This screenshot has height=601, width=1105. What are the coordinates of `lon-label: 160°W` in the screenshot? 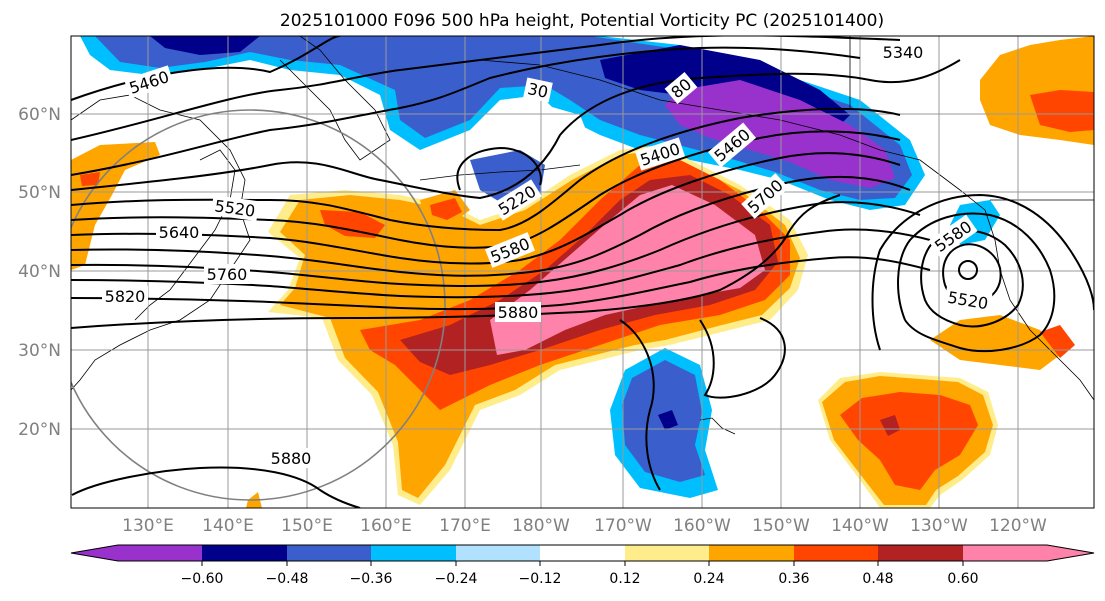 It's located at (702, 526).